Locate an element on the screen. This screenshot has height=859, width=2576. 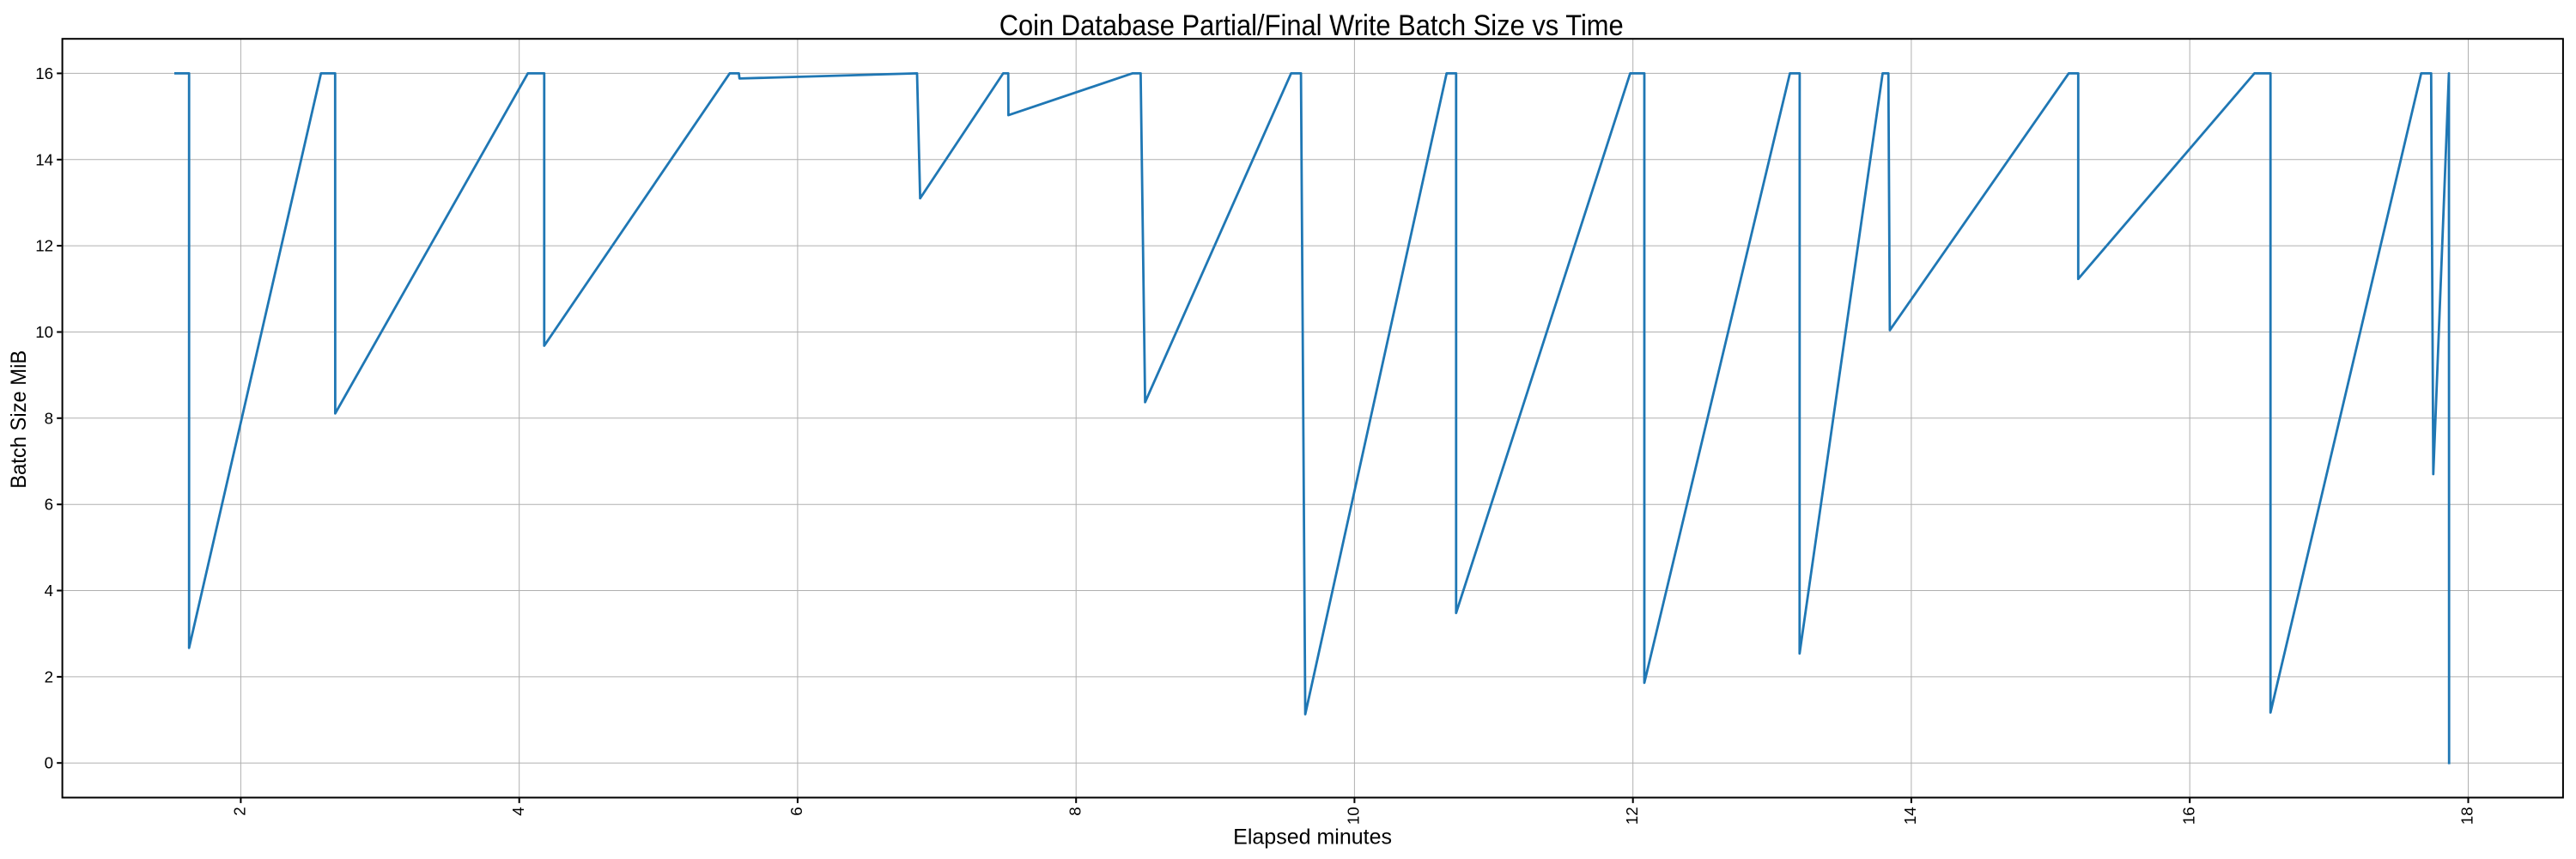
svg-text: Elapsed minutes is located at coordinates (1312, 837).